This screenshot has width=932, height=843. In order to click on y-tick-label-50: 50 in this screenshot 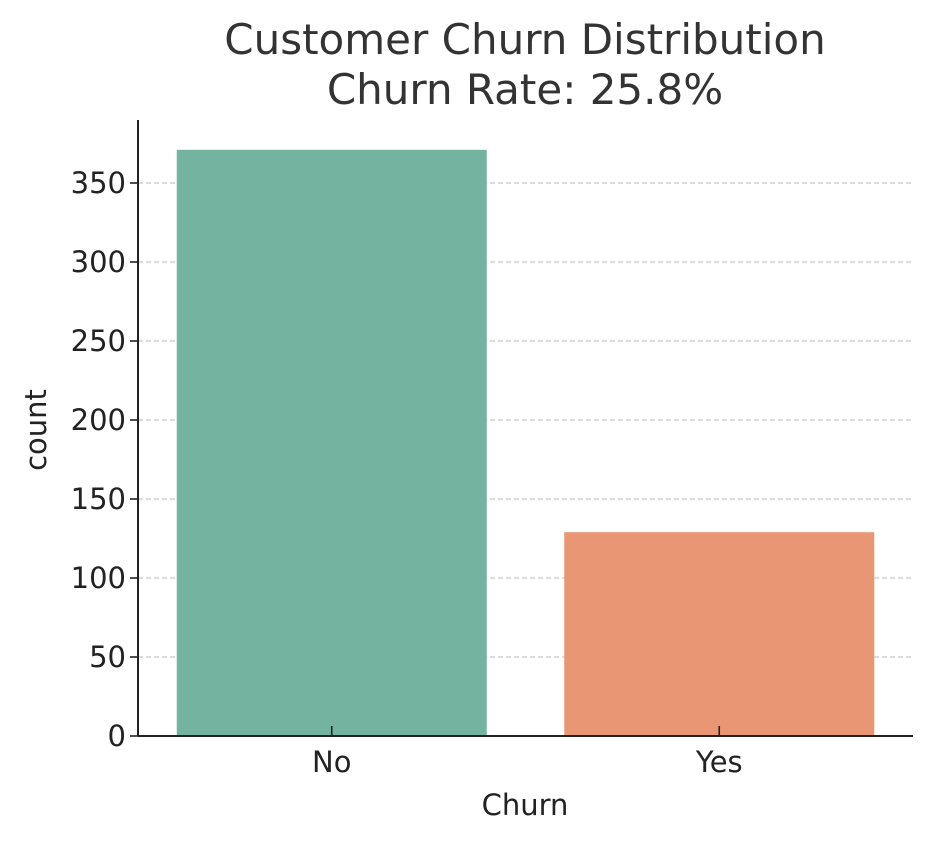, I will do `click(107, 657)`.